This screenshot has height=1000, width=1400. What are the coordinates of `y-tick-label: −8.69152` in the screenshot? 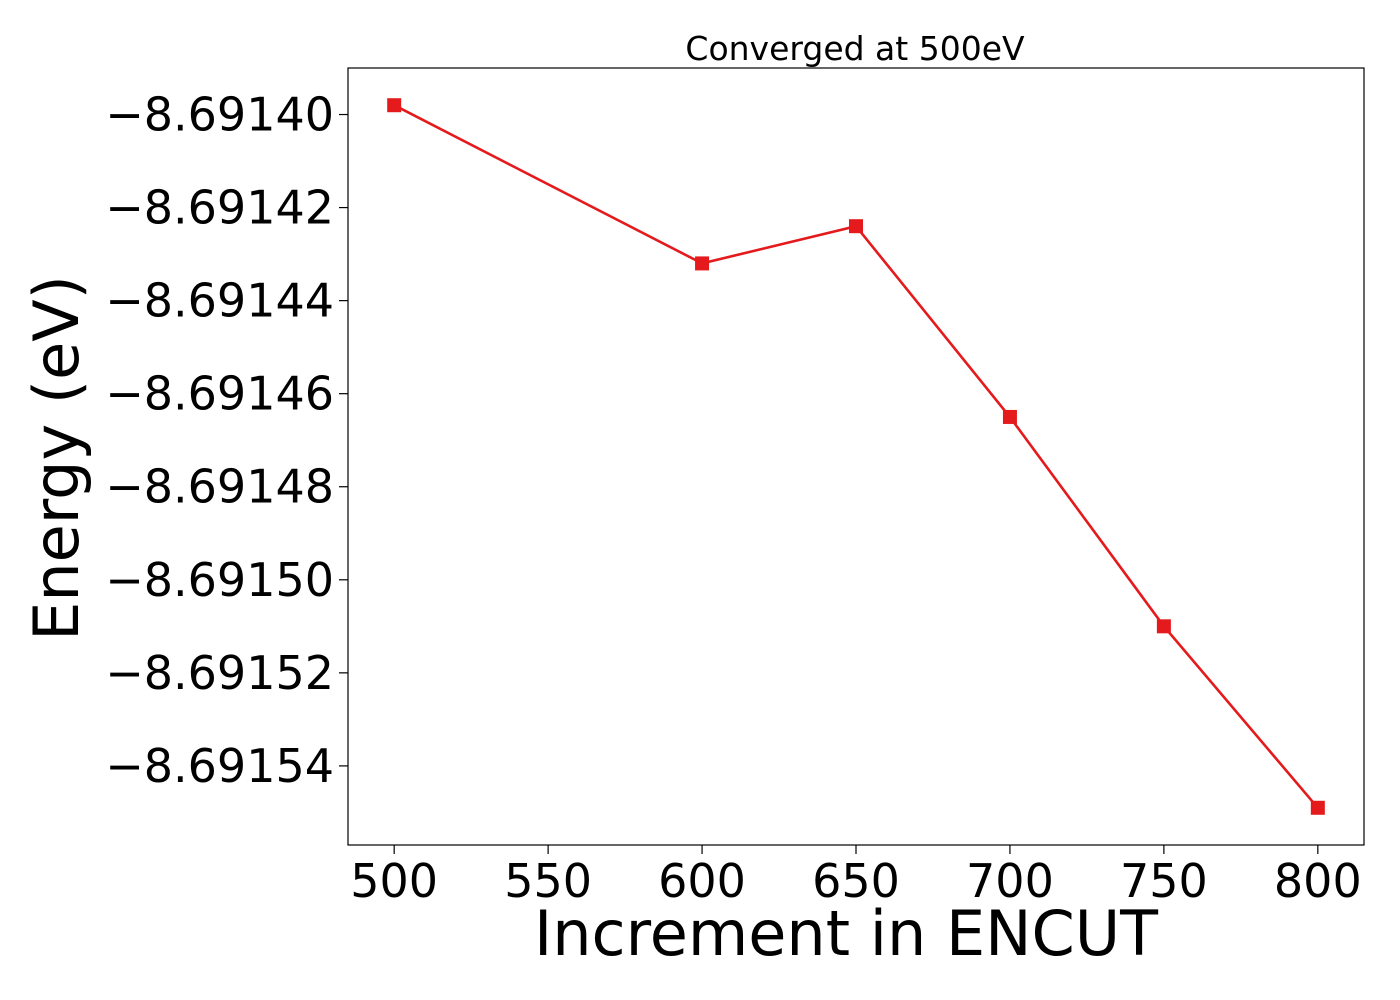 It's located at (219, 673).